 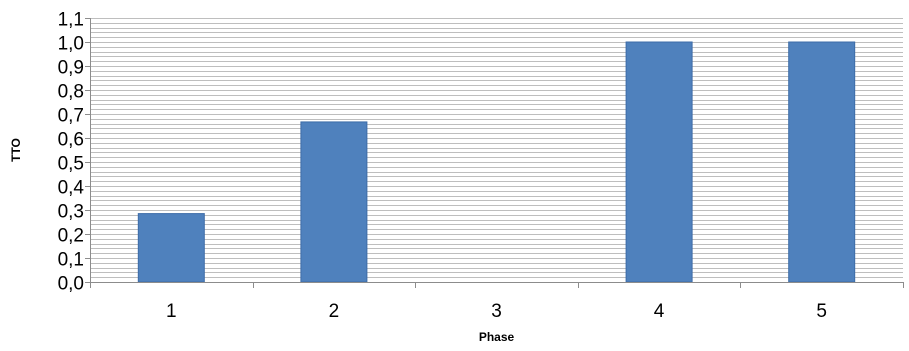 What do you see at coordinates (497, 337) in the screenshot?
I see `x-axis-title: Phase` at bounding box center [497, 337].